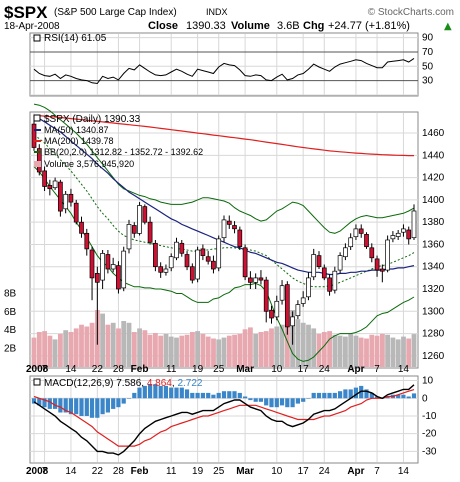 This screenshot has height=482, width=460. Describe the element at coordinates (79, 141) in the screenshot. I see `ma200-legend-text: MA(200) 1439.78` at that location.